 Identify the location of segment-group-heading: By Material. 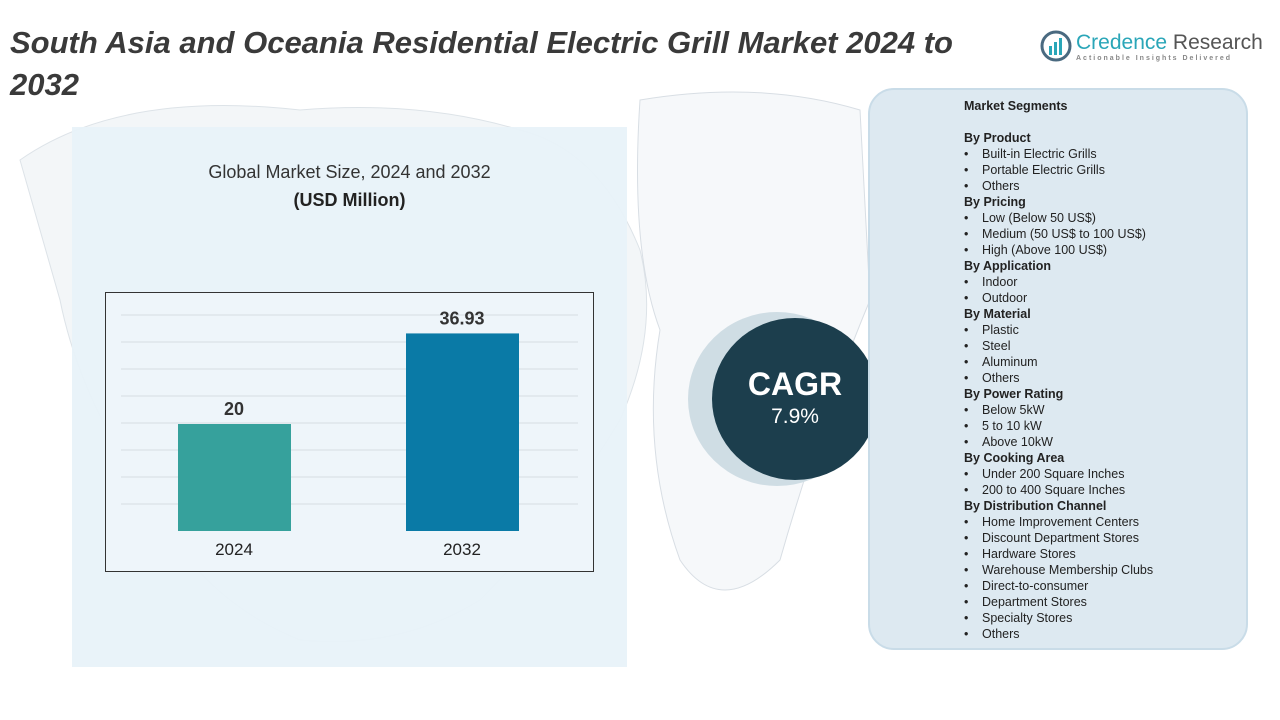
(997, 314).